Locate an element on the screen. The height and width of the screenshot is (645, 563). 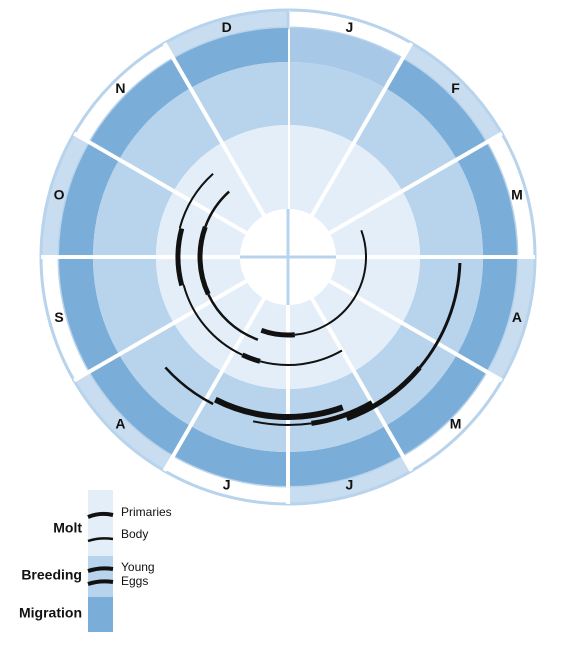
legend-migration-band is located at coordinates (100, 614).